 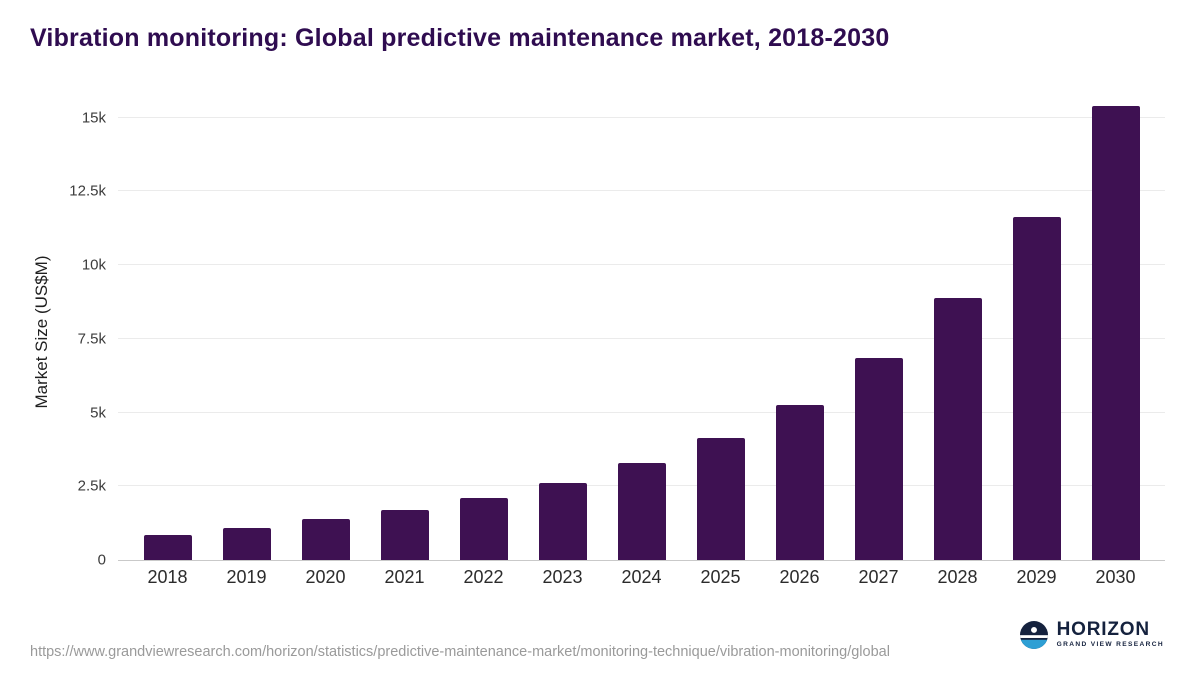 I want to click on bar-2018, so click(x=167, y=547).